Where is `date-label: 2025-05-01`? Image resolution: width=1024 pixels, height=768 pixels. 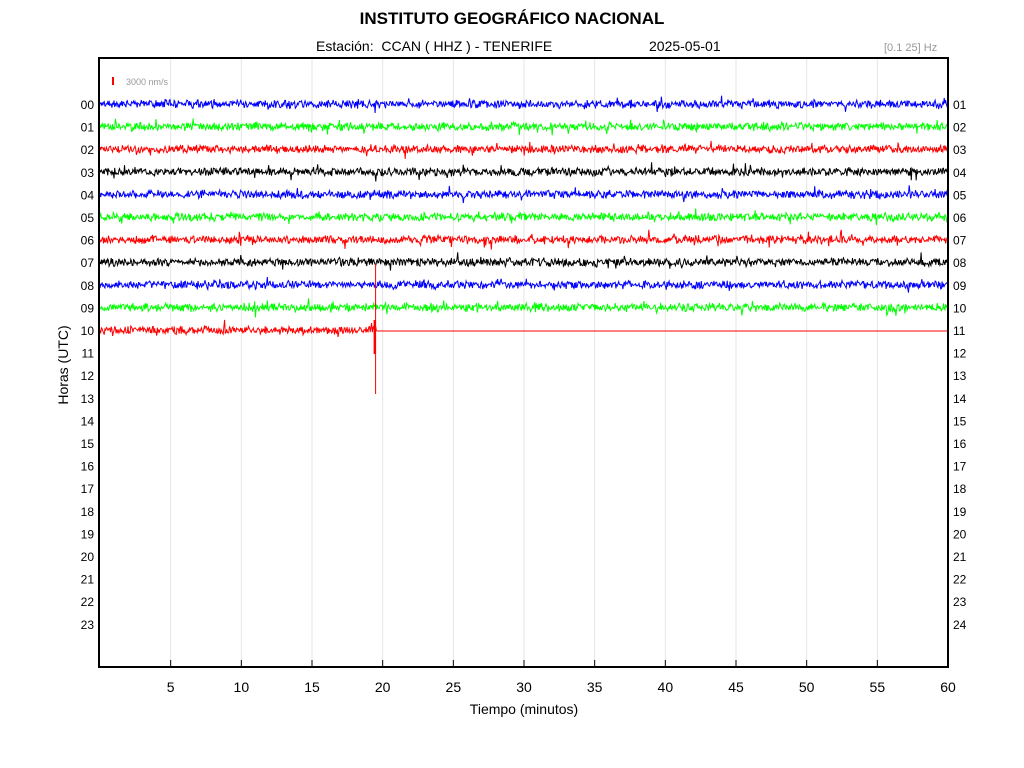 date-label: 2025-05-01 is located at coordinates (685, 46).